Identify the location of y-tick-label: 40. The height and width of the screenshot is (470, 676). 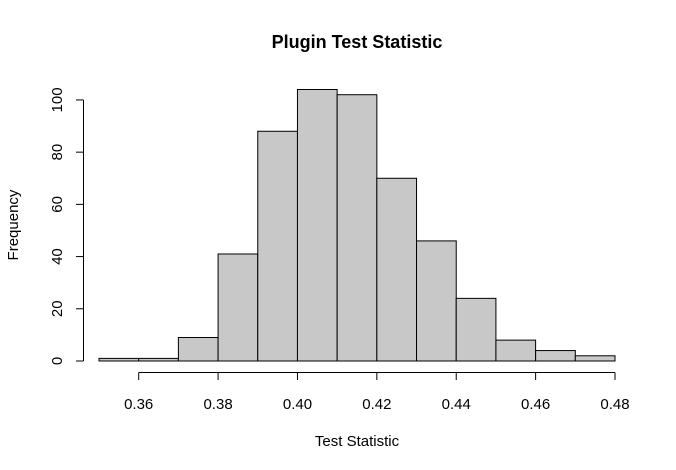
(57, 256).